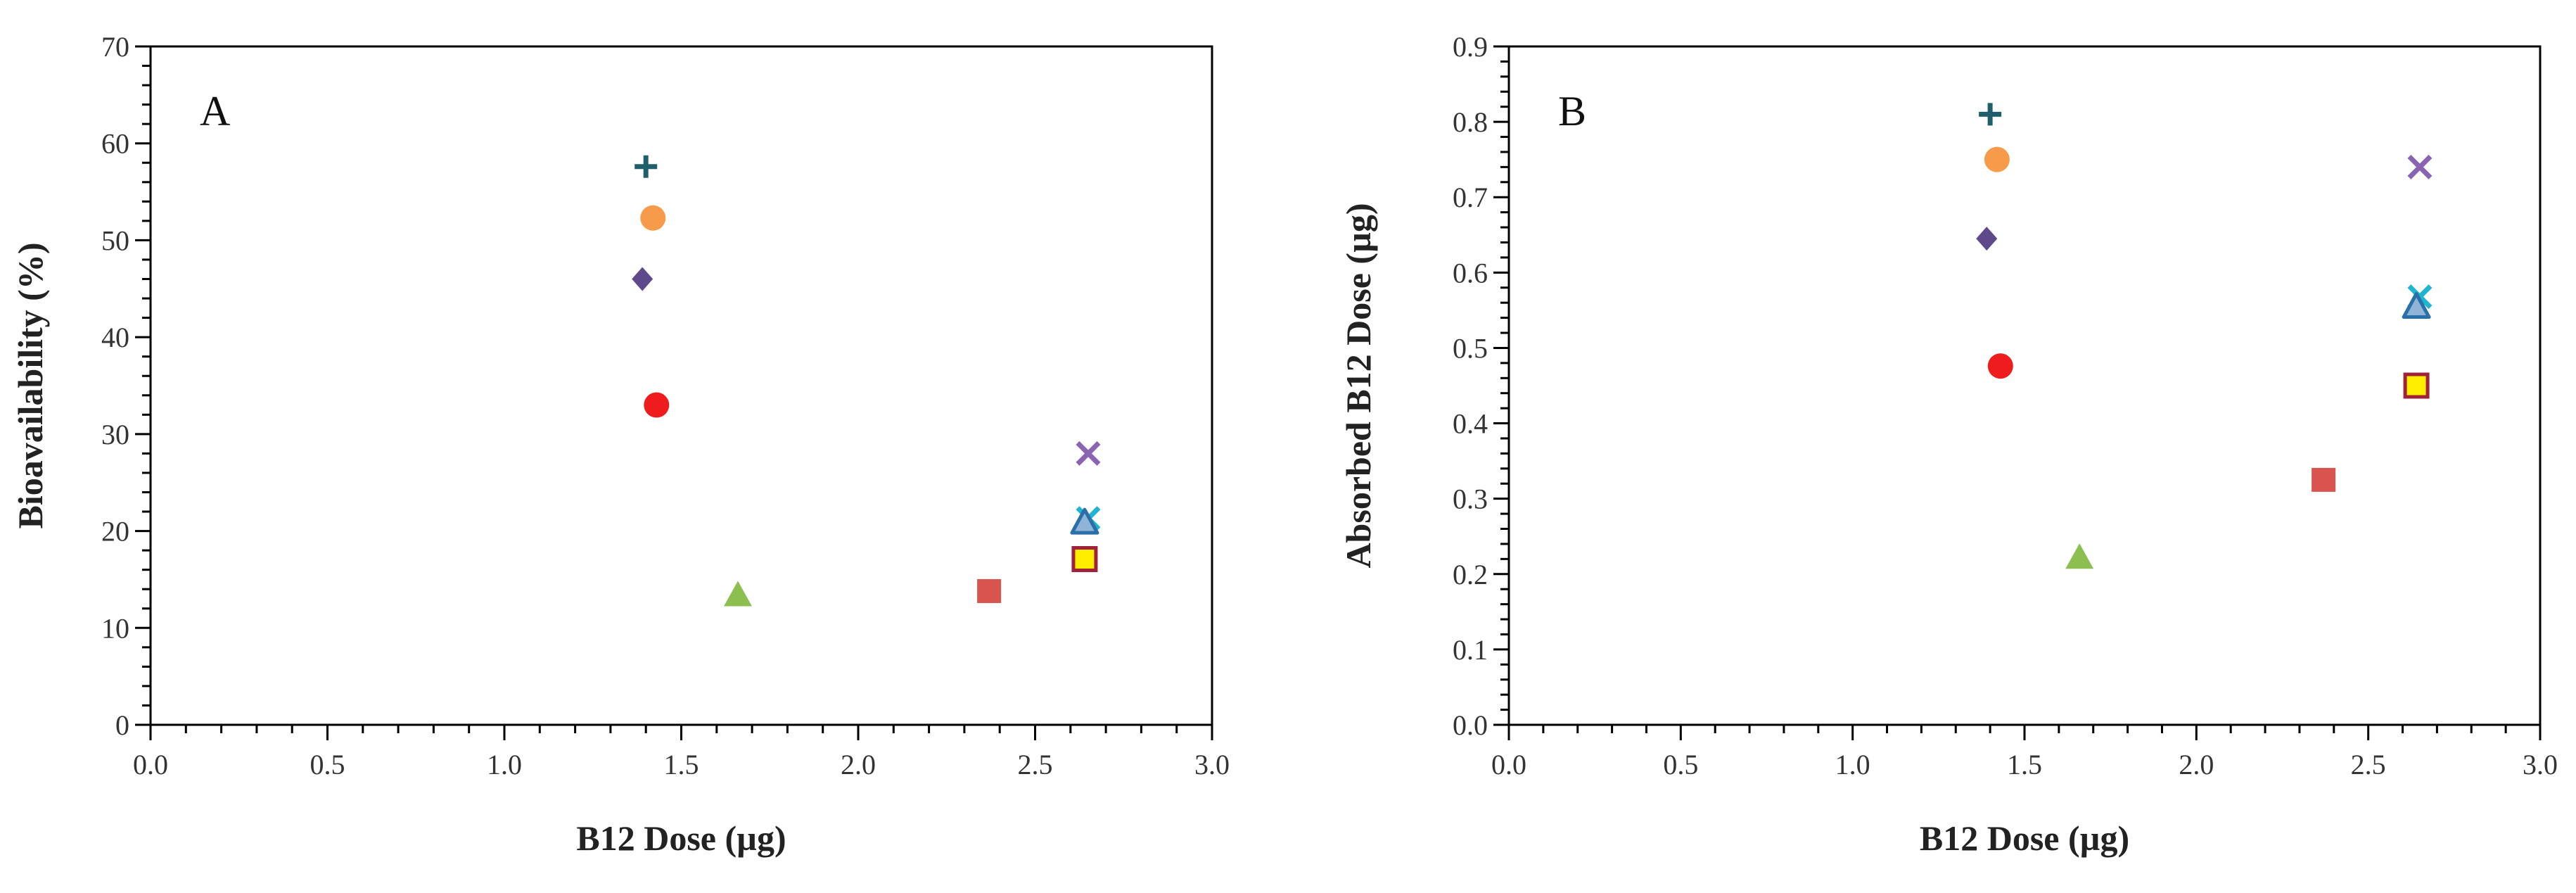  What do you see at coordinates (115, 628) in the screenshot?
I see `y-tick-label: 10` at bounding box center [115, 628].